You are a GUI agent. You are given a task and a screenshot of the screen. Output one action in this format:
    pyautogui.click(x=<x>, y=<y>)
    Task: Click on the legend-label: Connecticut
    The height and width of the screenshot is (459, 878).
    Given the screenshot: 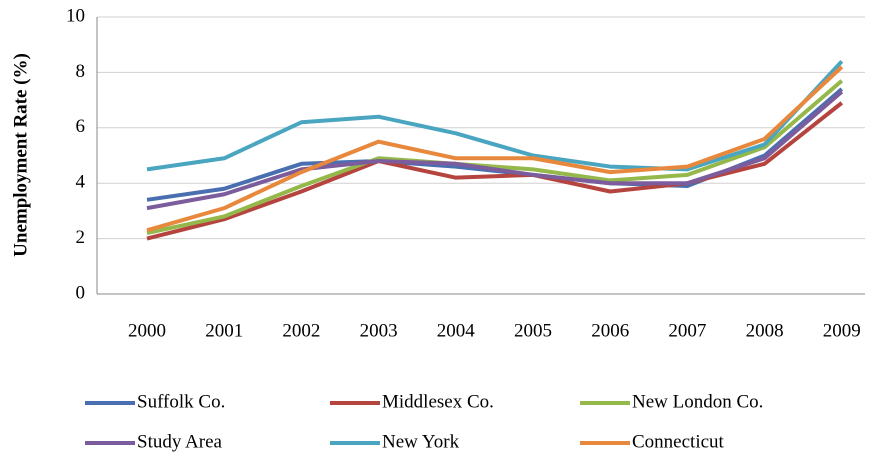 What is the action you would take?
    pyautogui.click(x=678, y=441)
    